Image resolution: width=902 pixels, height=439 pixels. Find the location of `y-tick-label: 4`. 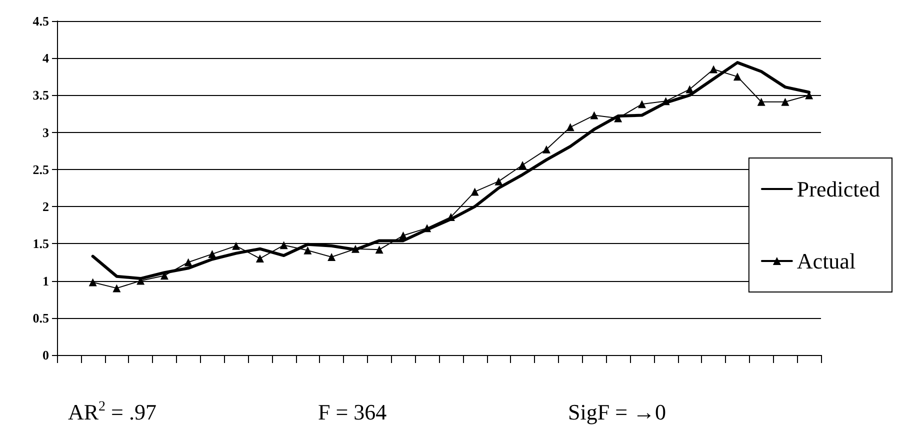

y-tick-label: 4 is located at coordinates (46, 58).